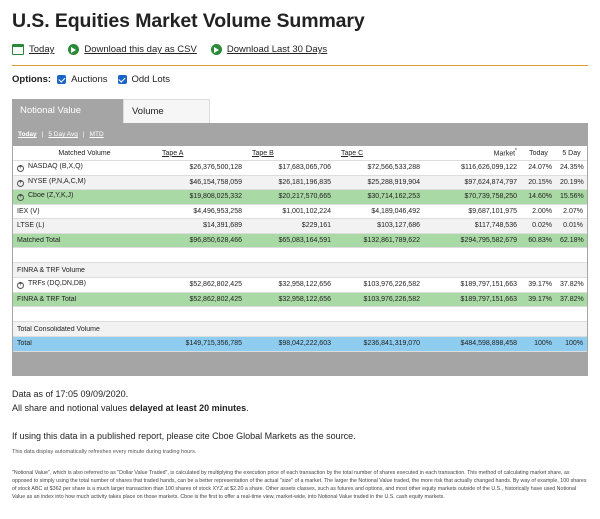  I want to click on market-value: $294,795,582,679, so click(488, 240).